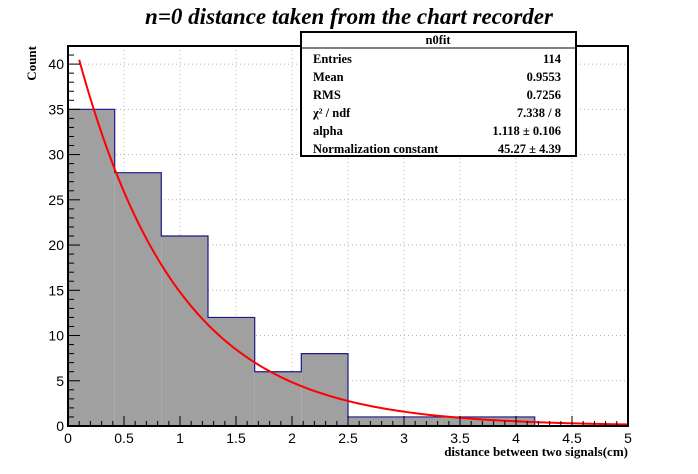 This screenshot has width=698, height=474. Describe the element at coordinates (526, 131) in the screenshot. I see `stats-row-value: 1.118 ± 0.106` at that location.